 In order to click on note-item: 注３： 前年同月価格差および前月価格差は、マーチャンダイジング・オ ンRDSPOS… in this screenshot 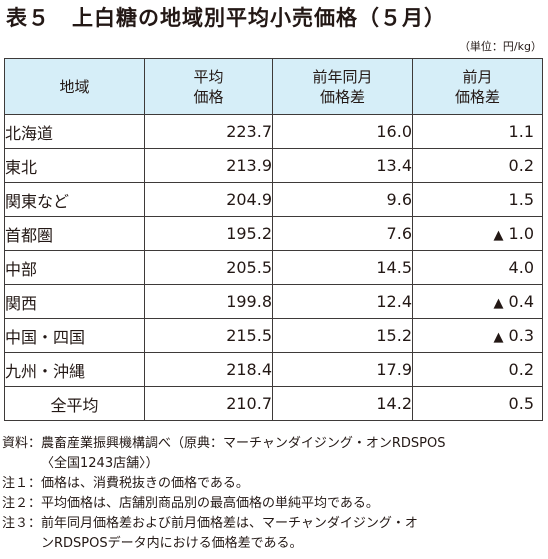, I will do `click(274, 534)`.